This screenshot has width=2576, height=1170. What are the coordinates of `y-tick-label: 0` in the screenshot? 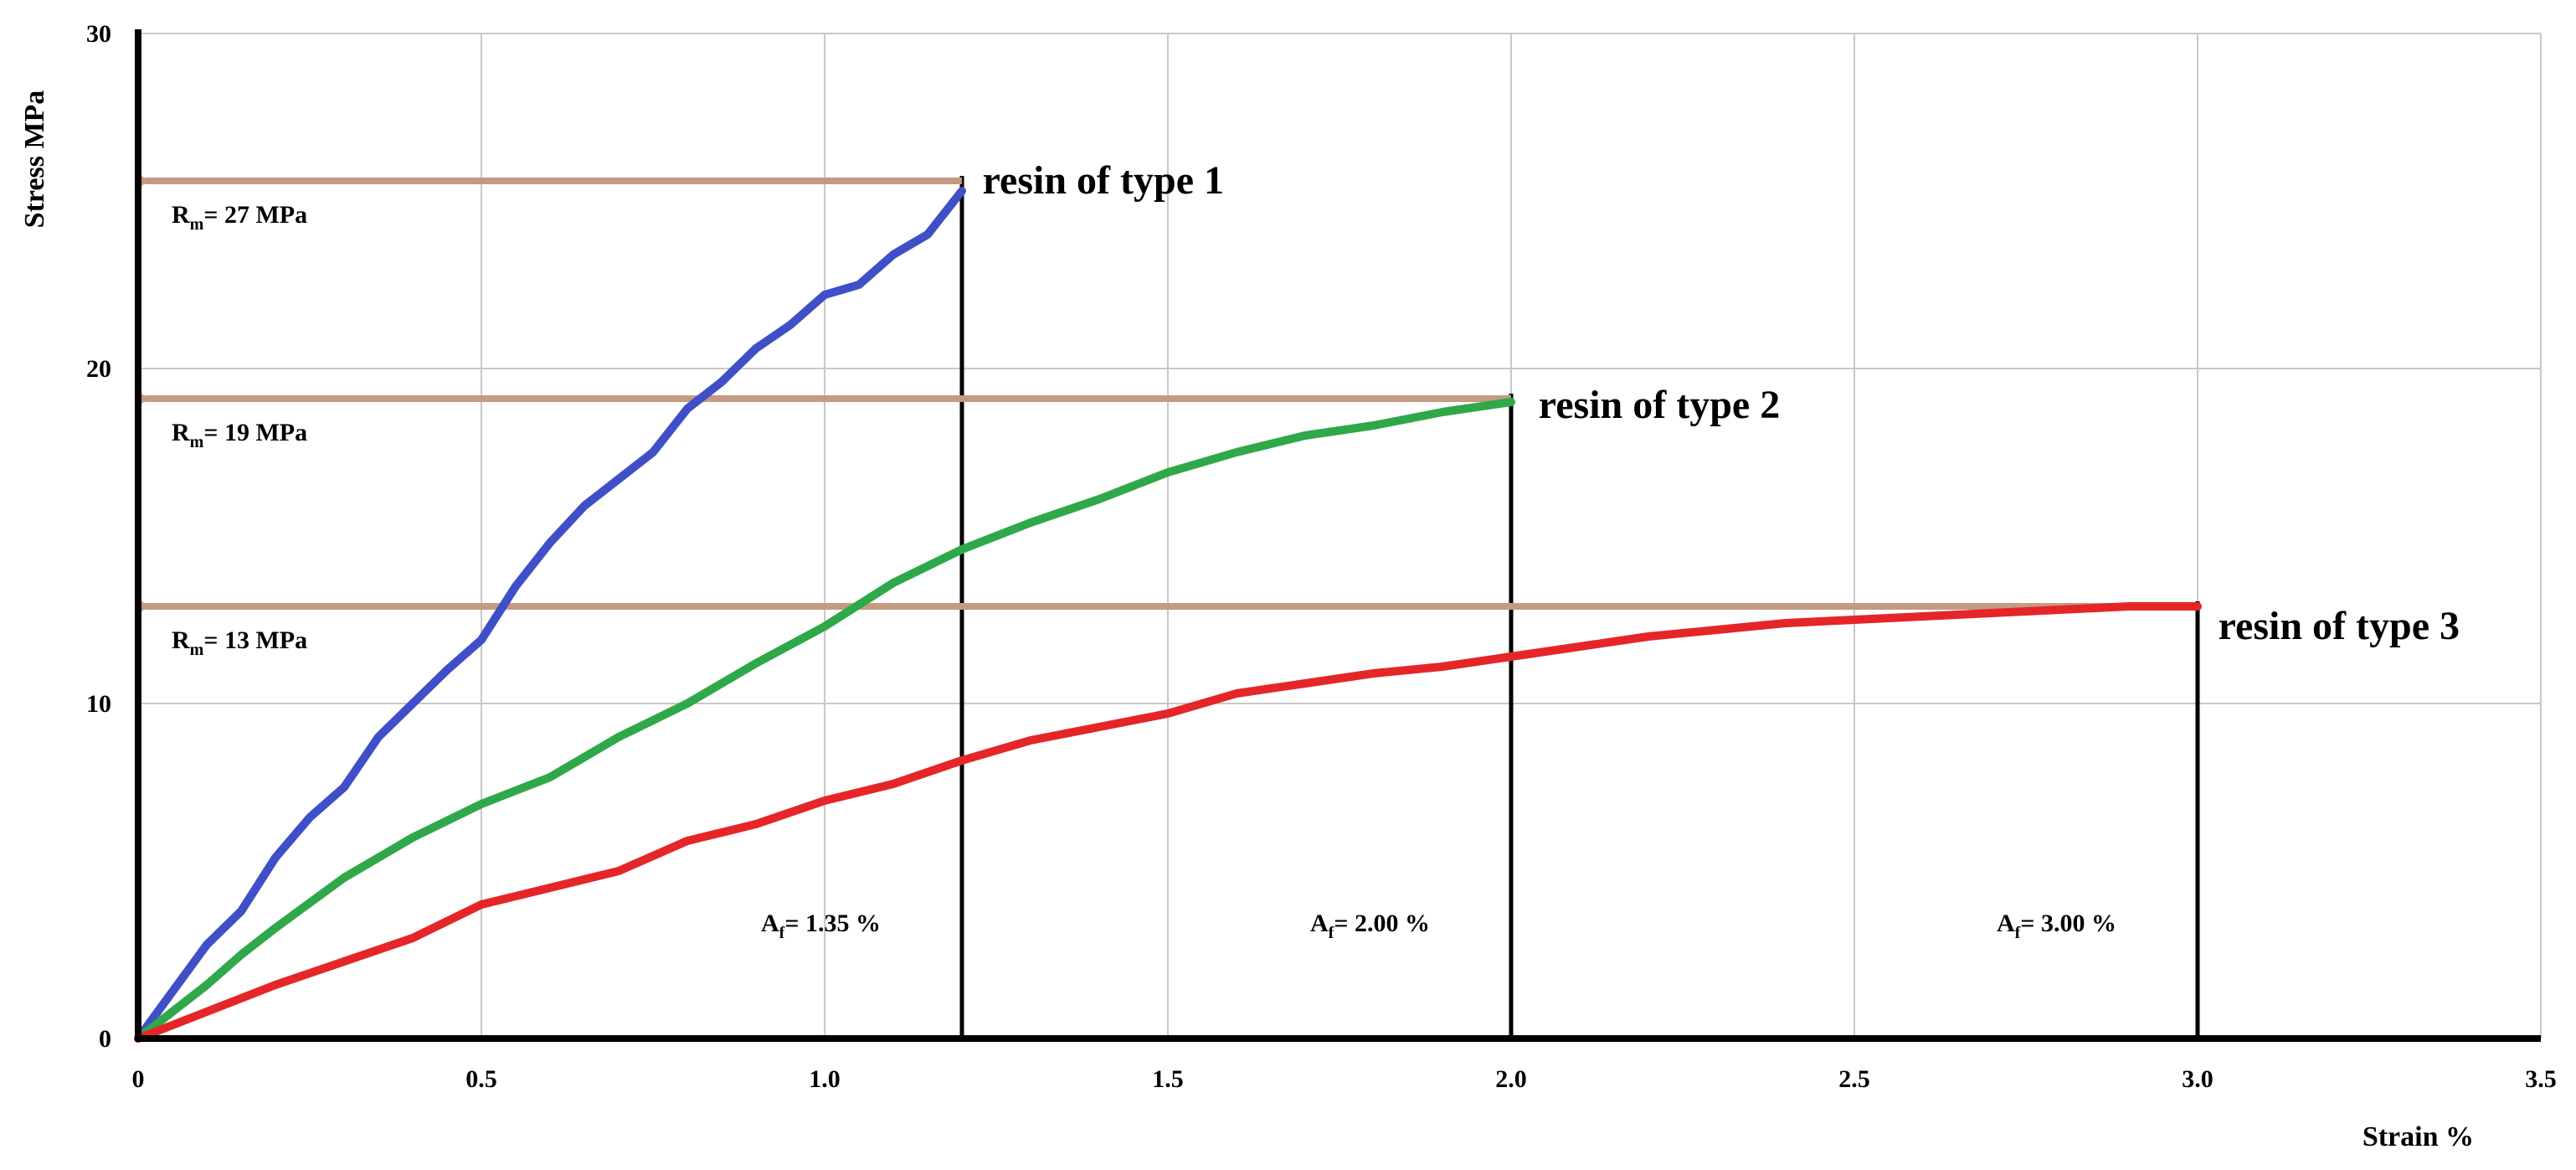 It's located at (105, 1039).